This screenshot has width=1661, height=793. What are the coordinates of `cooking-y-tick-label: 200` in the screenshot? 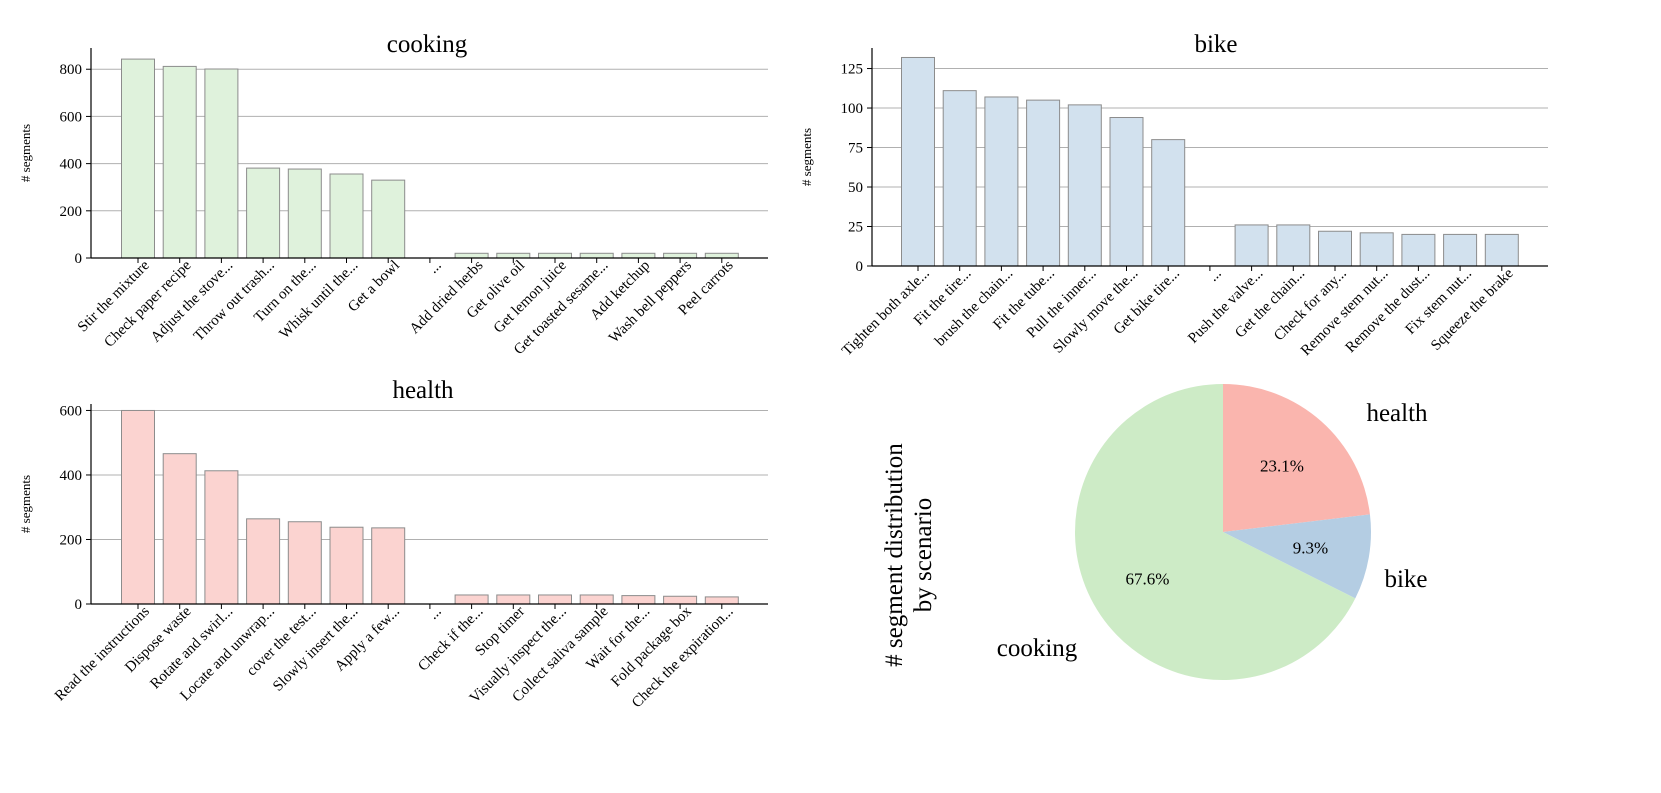 It's located at (71, 212).